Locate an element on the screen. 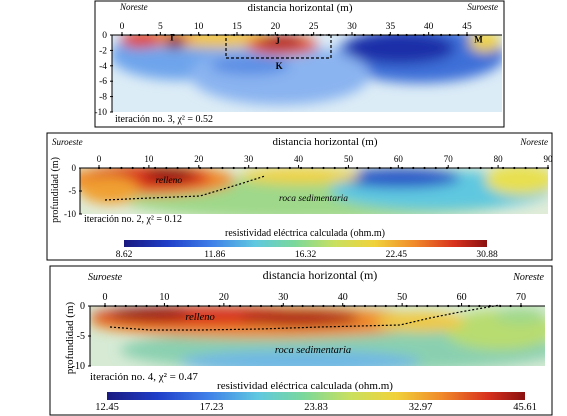  panel-middle-heatmap is located at coordinates (314, 191).